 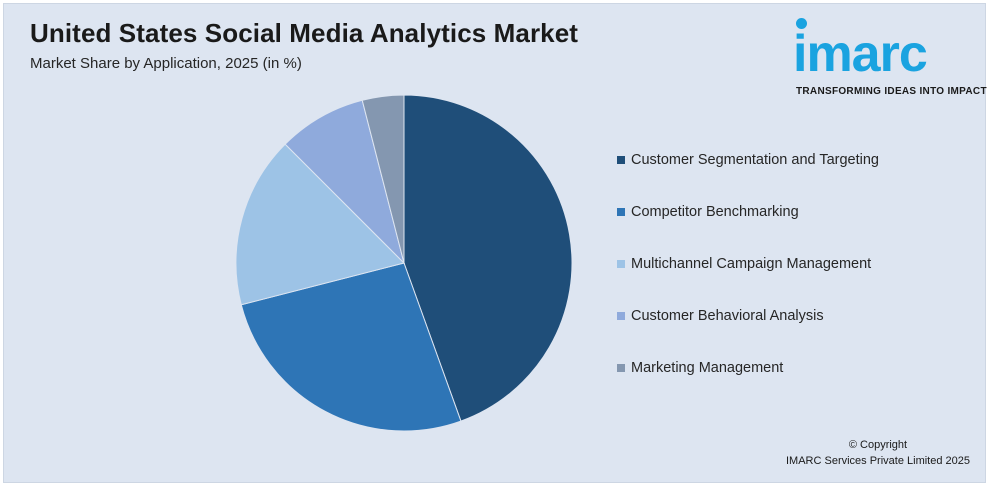 I want to click on legend-label: Marketing Management, so click(x=707, y=368).